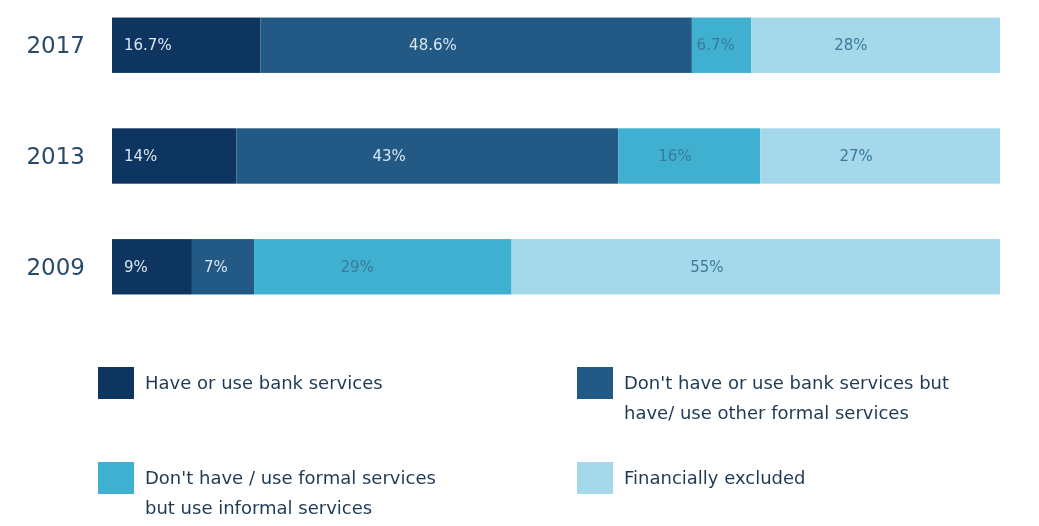 The height and width of the screenshot is (526, 1039). I want to click on data-label: 16.7%, so click(148, 45).